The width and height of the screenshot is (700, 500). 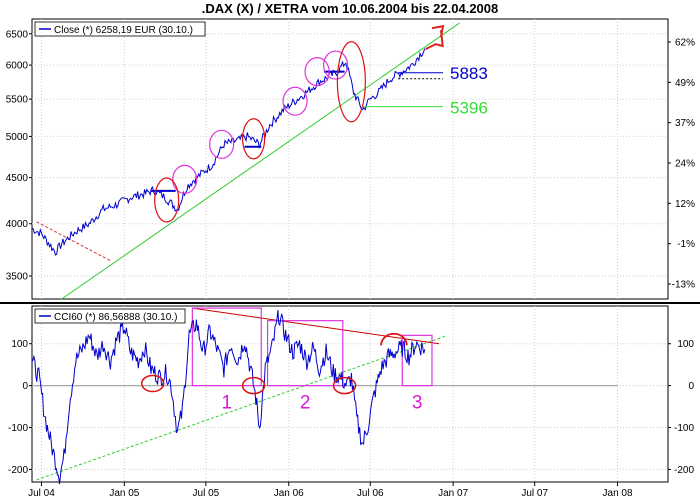 What do you see at coordinates (289, 493) in the screenshot?
I see `x-tick-label: Jan 06` at bounding box center [289, 493].